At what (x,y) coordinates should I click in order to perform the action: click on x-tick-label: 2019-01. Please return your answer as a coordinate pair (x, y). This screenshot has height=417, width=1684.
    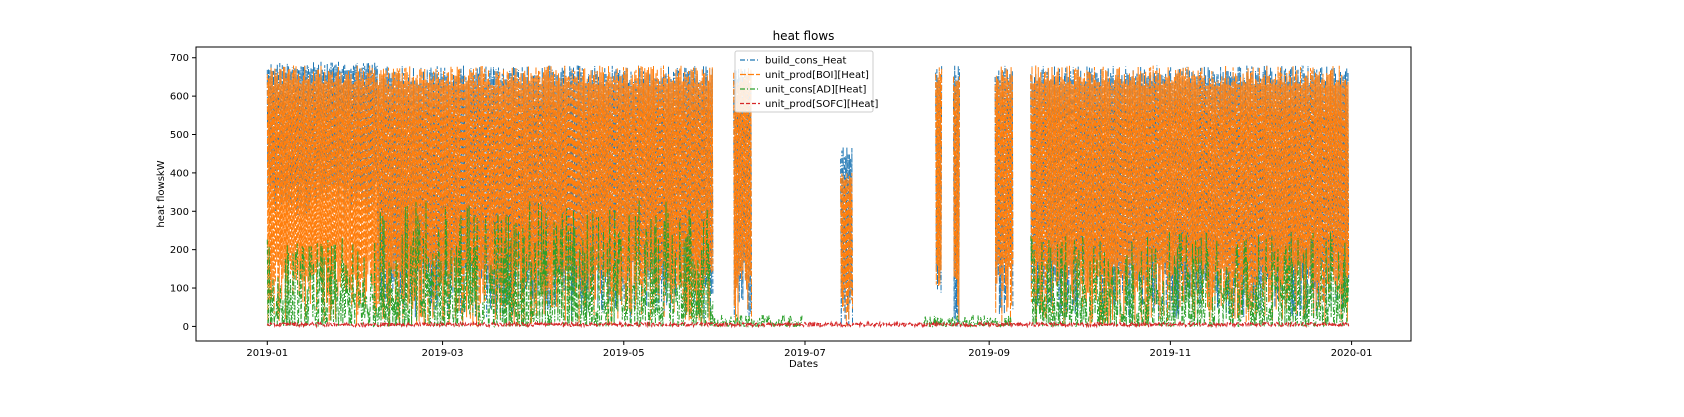
    Looking at the image, I should click on (267, 353).